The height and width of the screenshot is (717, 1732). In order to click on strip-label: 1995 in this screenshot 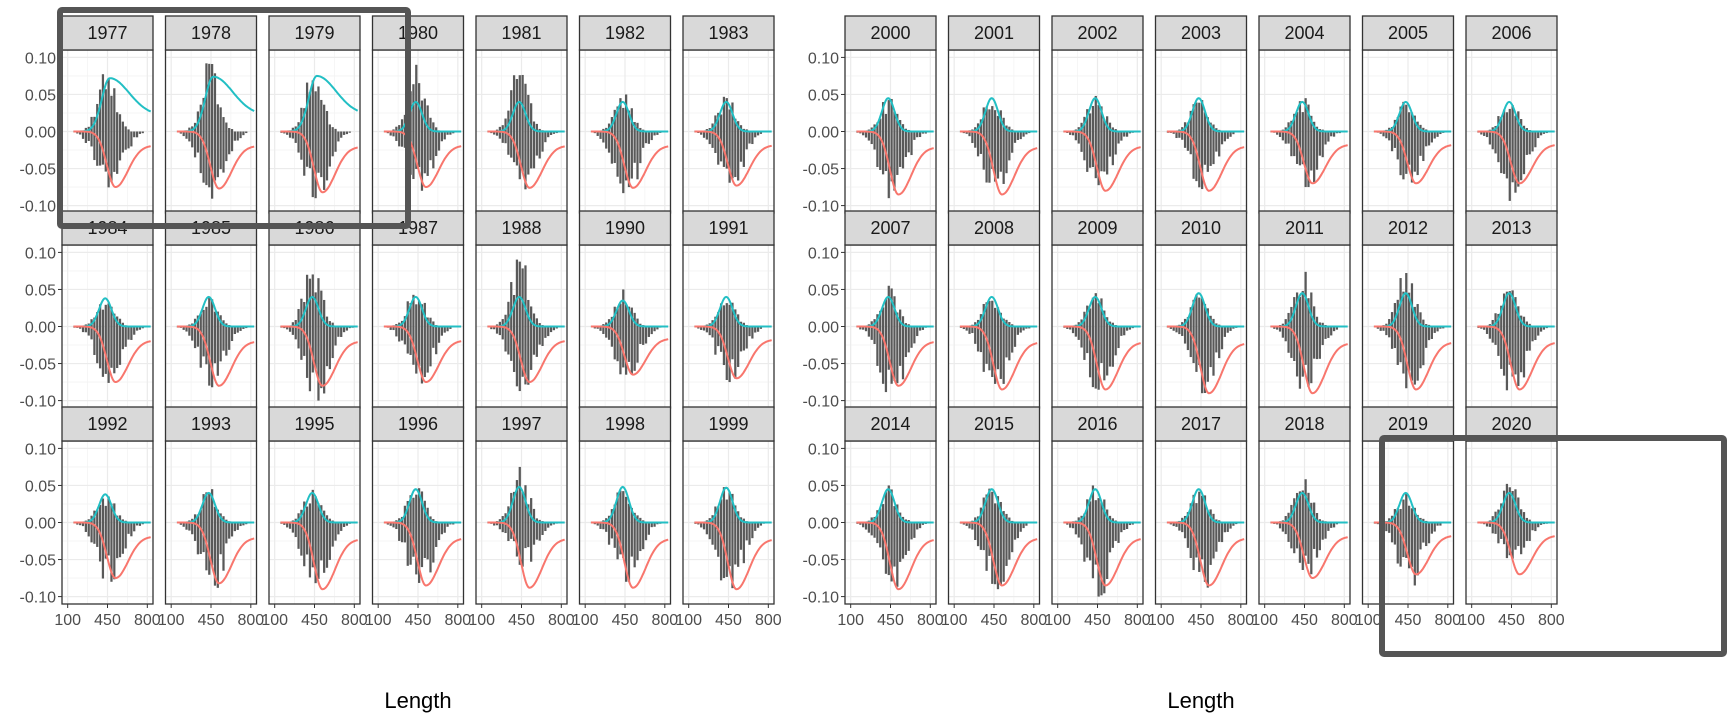, I will do `click(314, 424)`.